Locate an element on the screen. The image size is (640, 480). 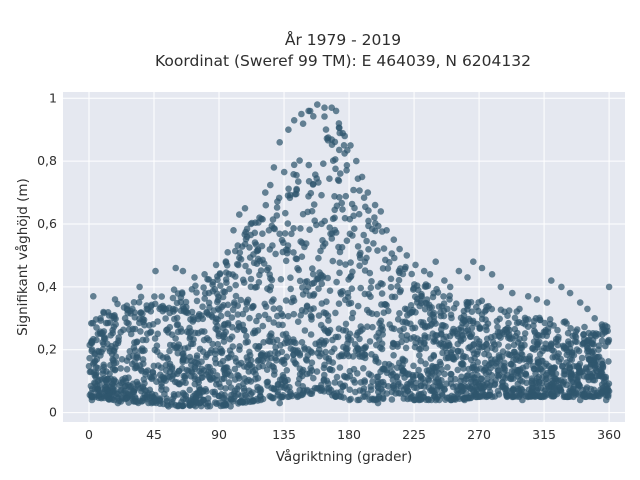
x-tick-label: 45 is located at coordinates (154, 434).